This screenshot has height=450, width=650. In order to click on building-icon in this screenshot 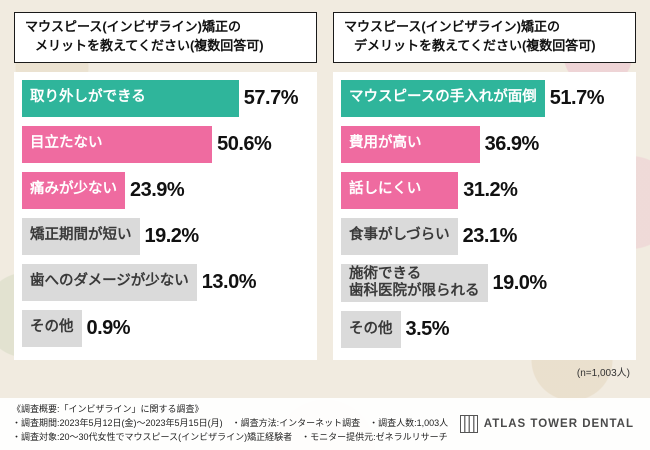, I will do `click(468, 424)`.